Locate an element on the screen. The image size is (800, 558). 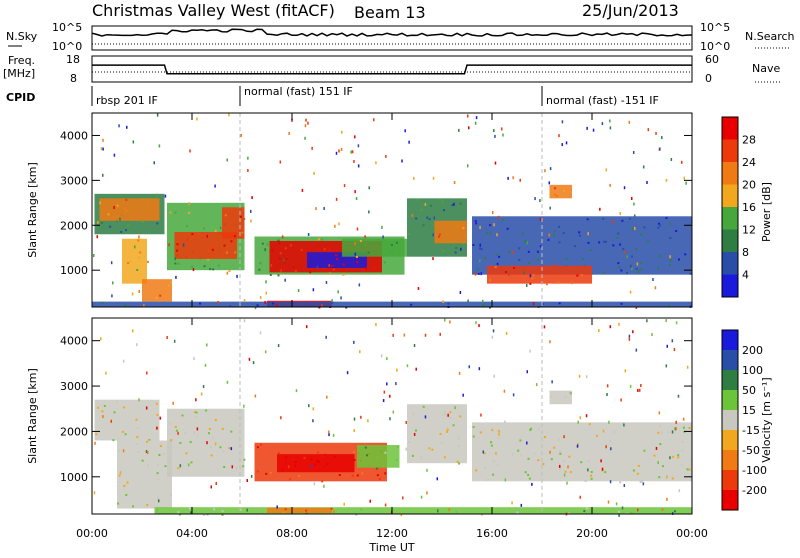
noise-left-label: N.Sky is located at coordinates (22, 36).